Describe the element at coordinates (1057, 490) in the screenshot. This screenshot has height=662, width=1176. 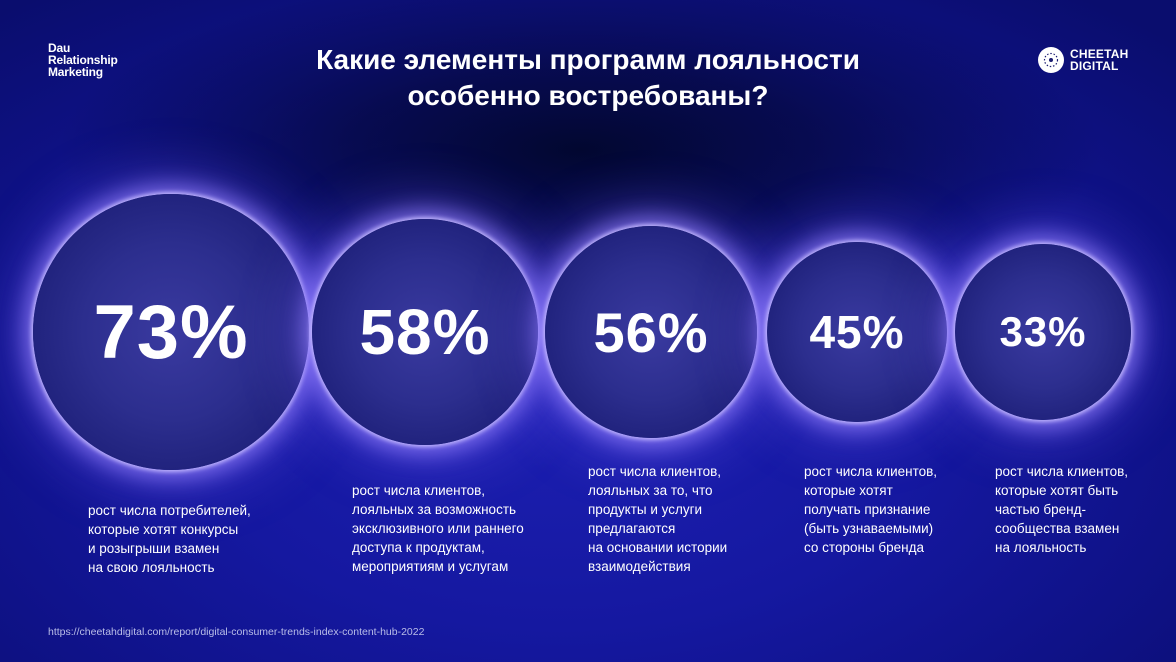
I see `description-line: которые хотят быть` at that location.